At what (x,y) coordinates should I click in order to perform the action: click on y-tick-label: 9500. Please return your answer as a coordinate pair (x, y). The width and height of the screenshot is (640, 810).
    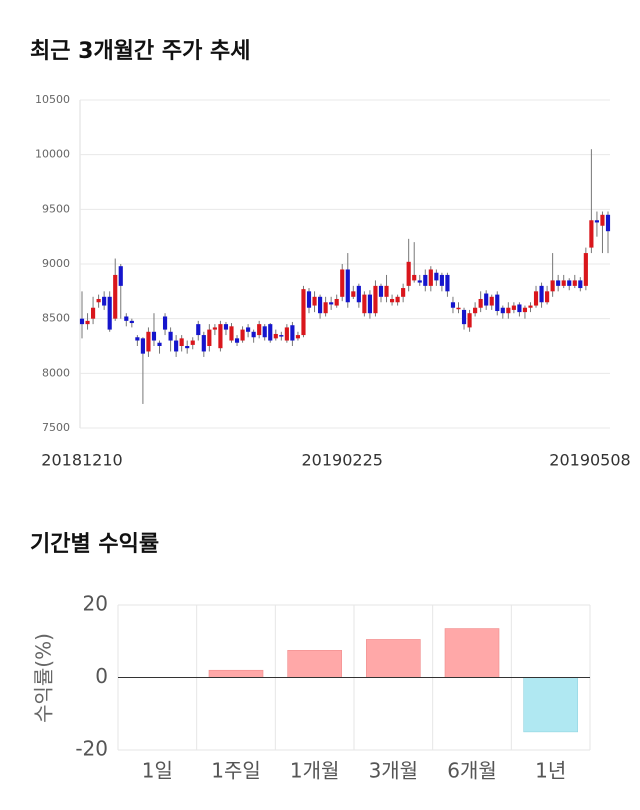
    Looking at the image, I should click on (56, 208).